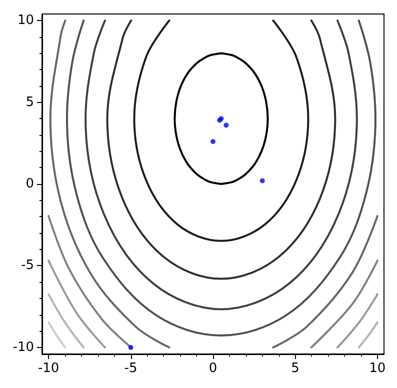 The width and height of the screenshot is (397, 388). I want to click on x-tick-label: -5, so click(131, 368).